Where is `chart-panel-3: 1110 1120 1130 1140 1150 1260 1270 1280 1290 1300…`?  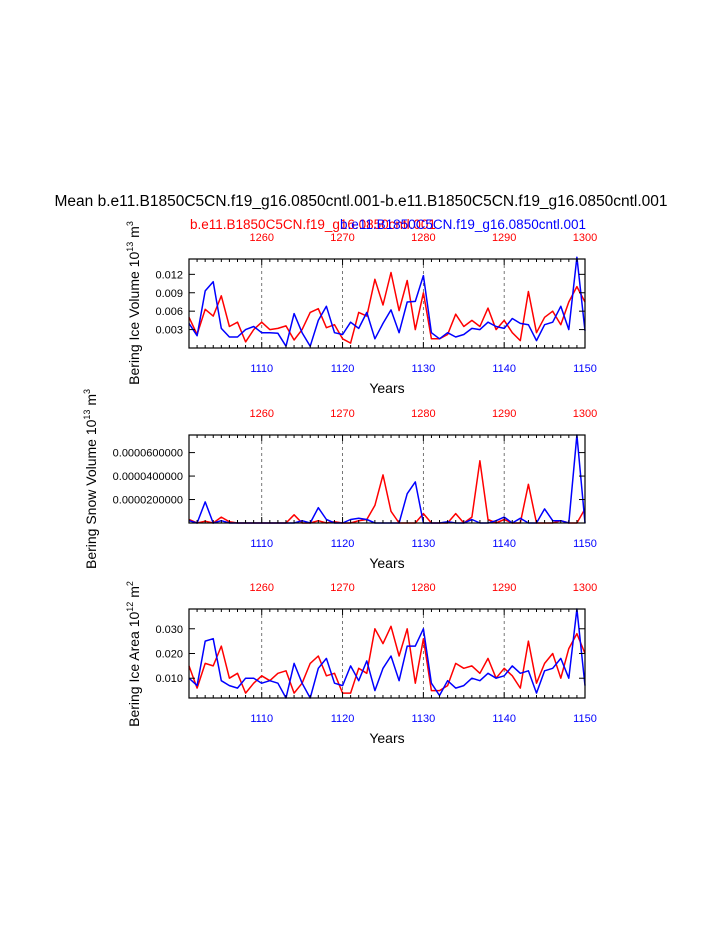
chart-panel-3: 1110 1120 1130 1140 1150 1260 1270 1280 1290 1300… is located at coordinates (361, 663).